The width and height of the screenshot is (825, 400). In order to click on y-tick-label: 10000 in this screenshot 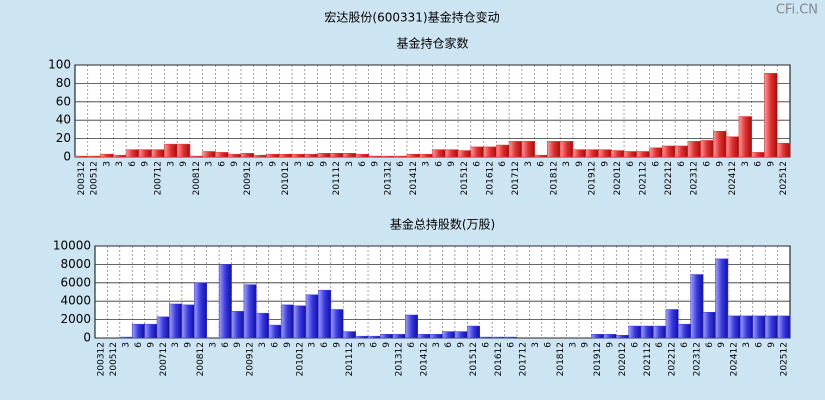, I will do `click(72, 246)`.